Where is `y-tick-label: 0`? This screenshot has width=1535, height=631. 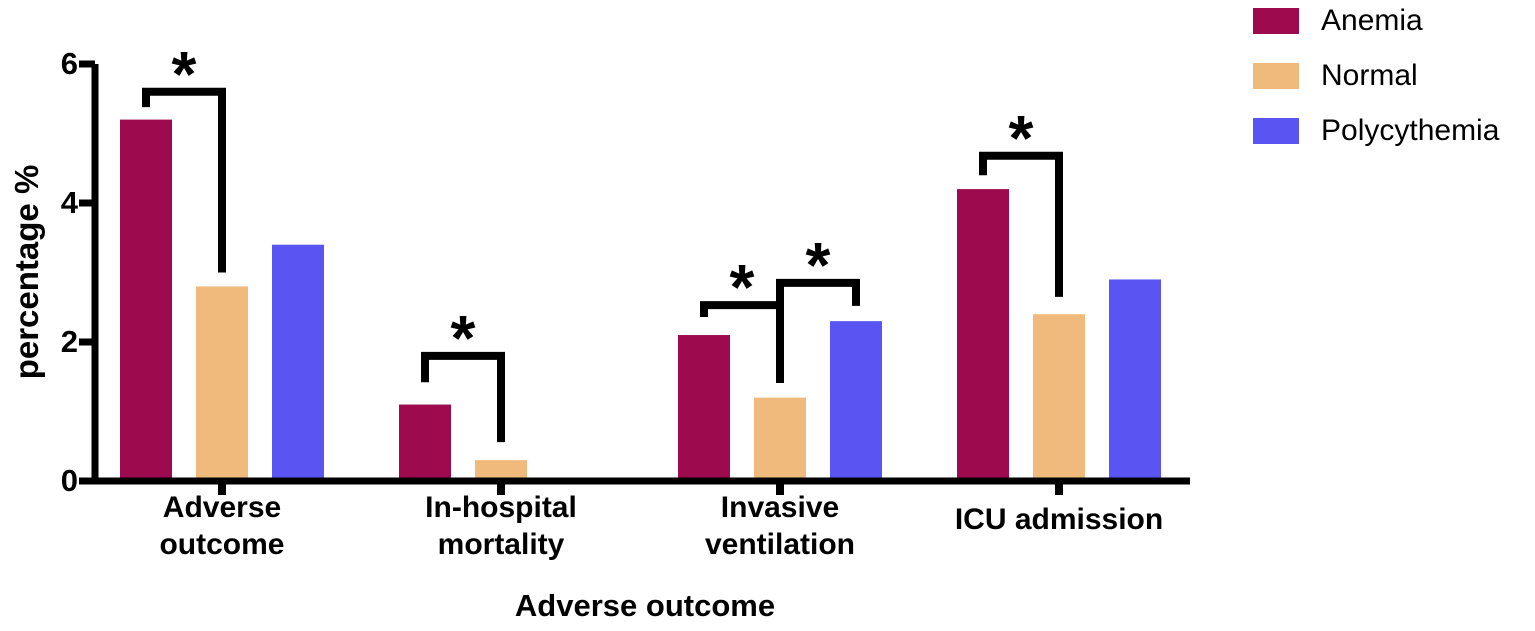 y-tick-label: 0 is located at coordinates (69, 480).